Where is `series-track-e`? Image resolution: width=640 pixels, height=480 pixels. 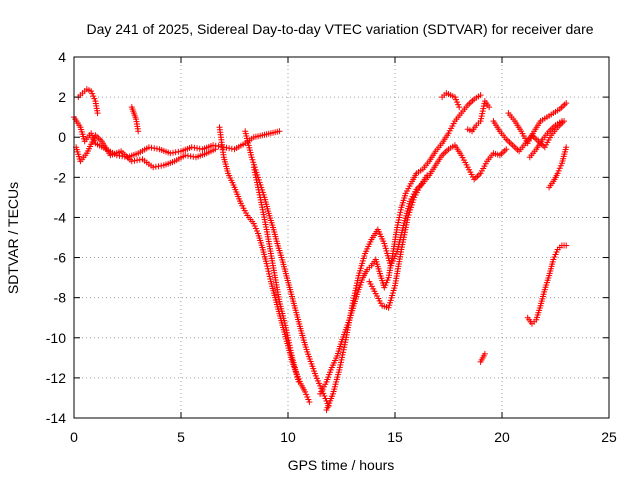
series-track-e is located at coordinates (264, 264).